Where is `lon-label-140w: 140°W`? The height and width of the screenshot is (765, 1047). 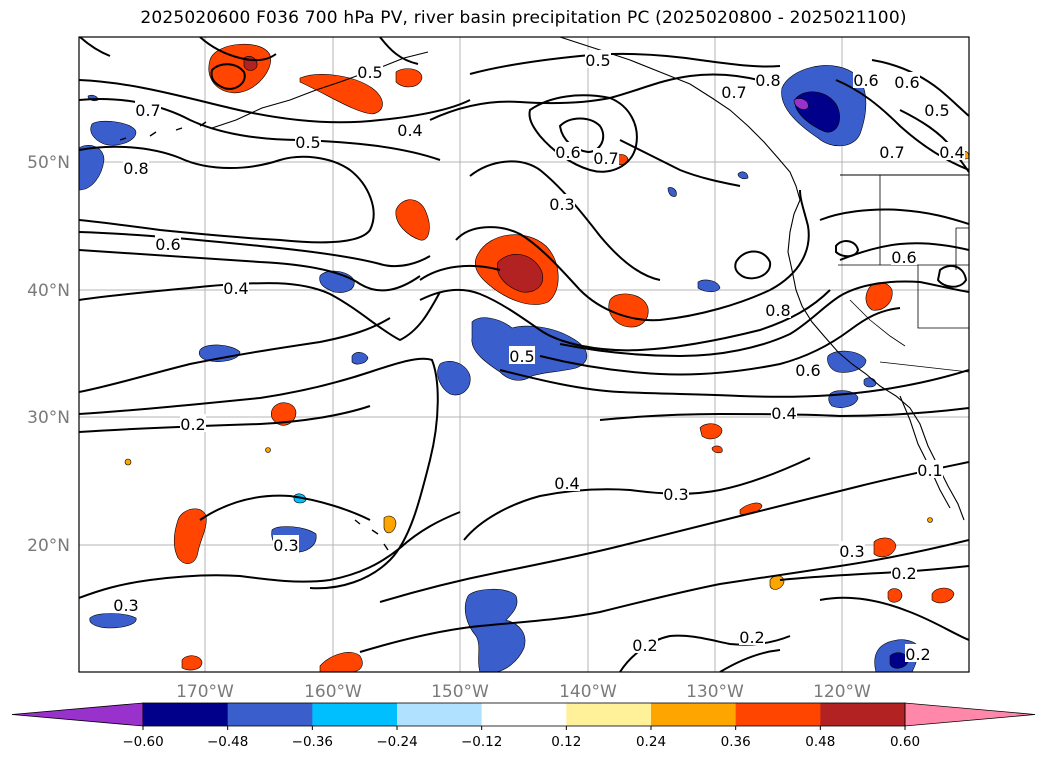
lon-label-140w: 140°W is located at coordinates (588, 692).